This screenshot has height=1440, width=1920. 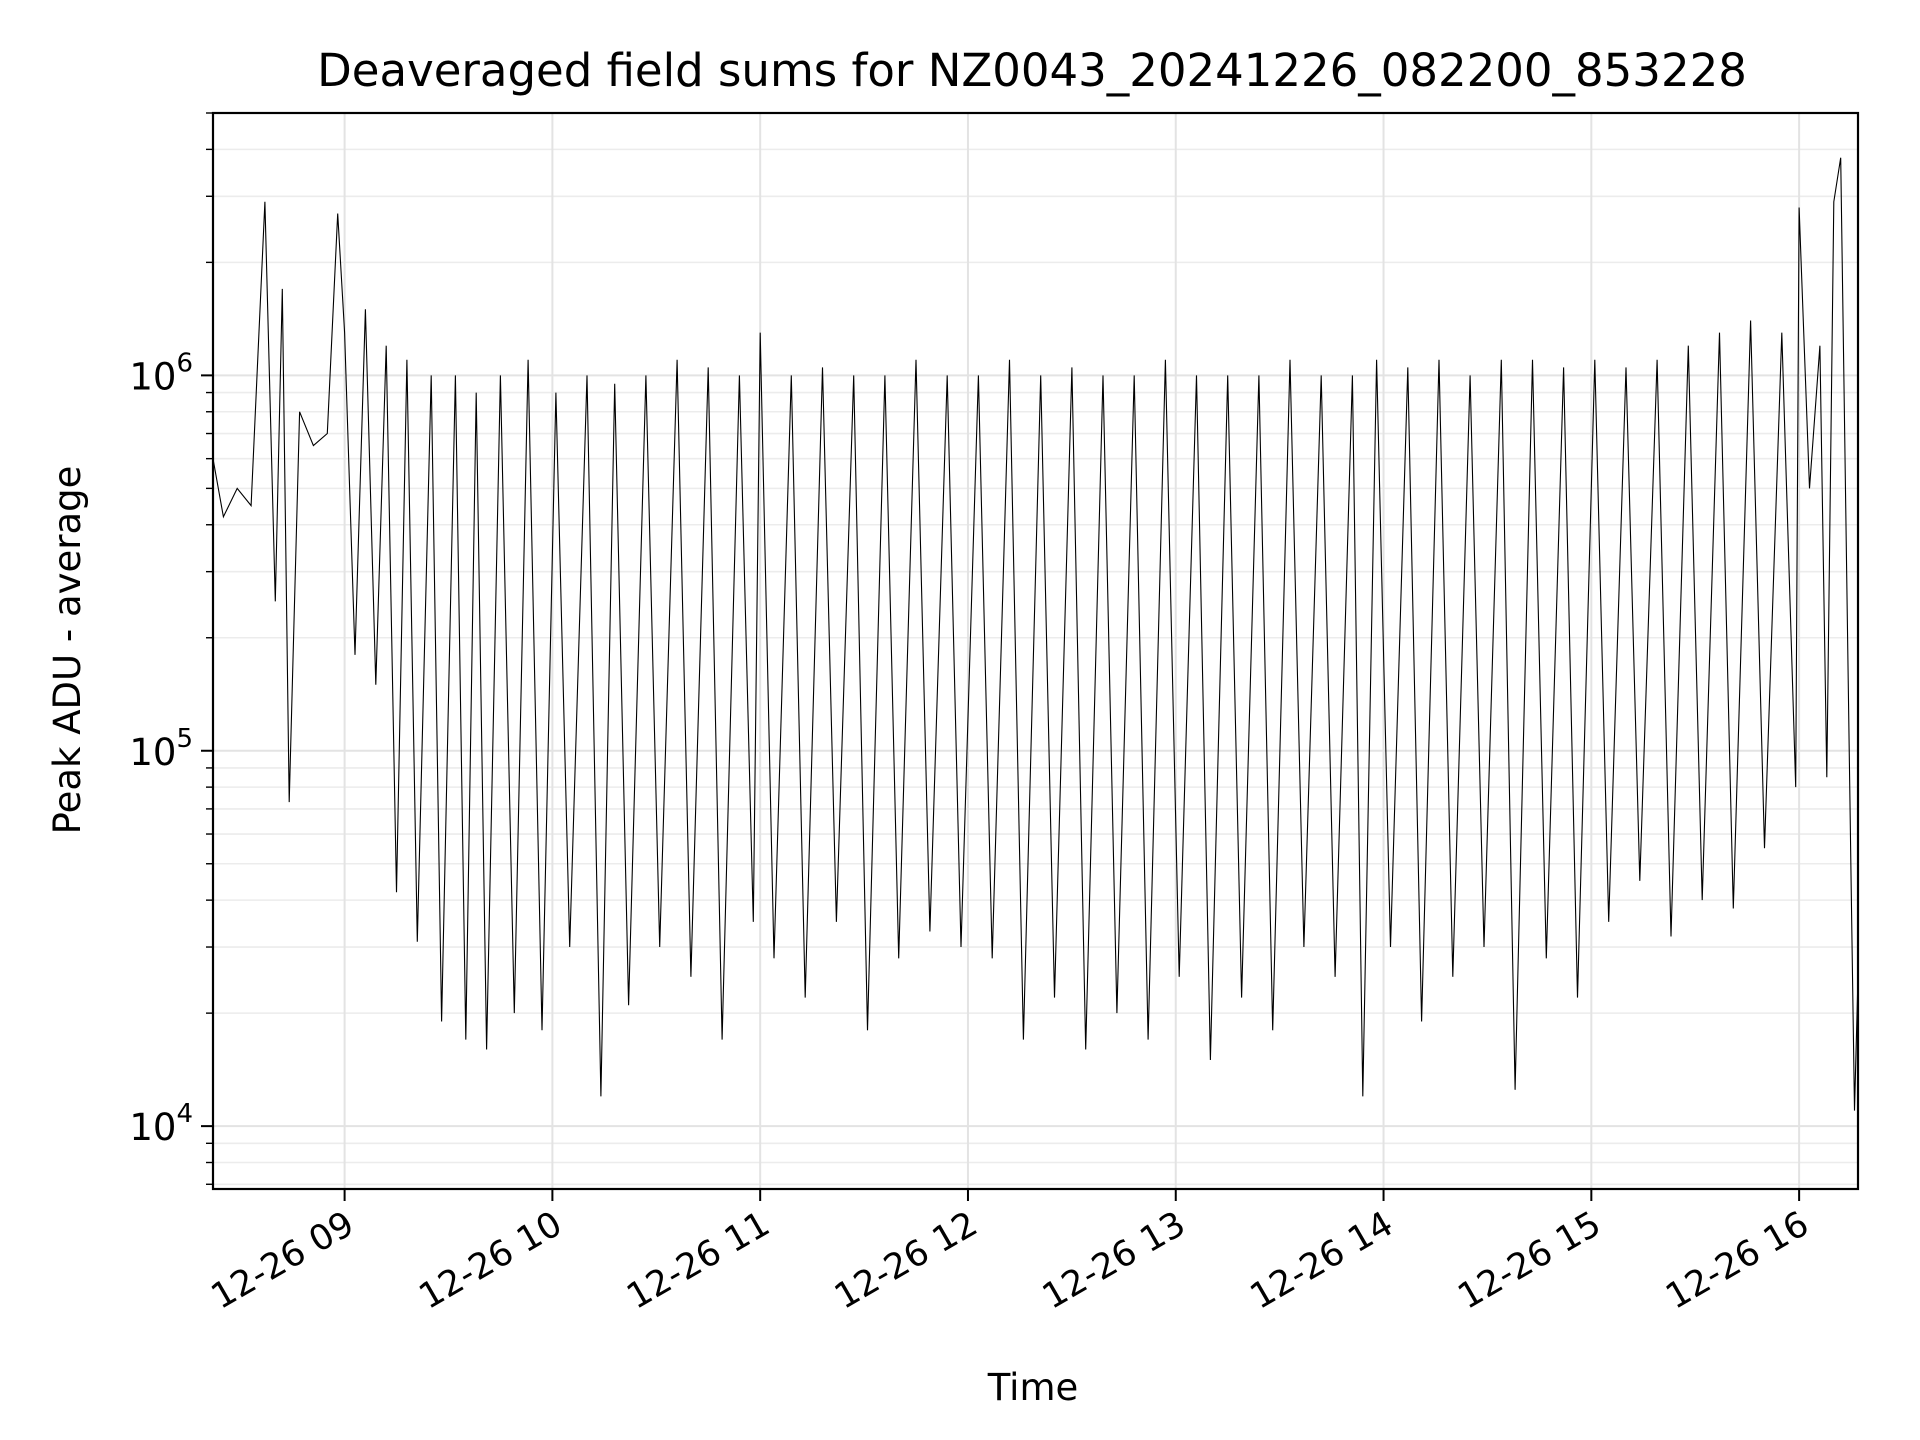 I want to click on x-tick-label: 12-26 14, so click(x=1322, y=1260).